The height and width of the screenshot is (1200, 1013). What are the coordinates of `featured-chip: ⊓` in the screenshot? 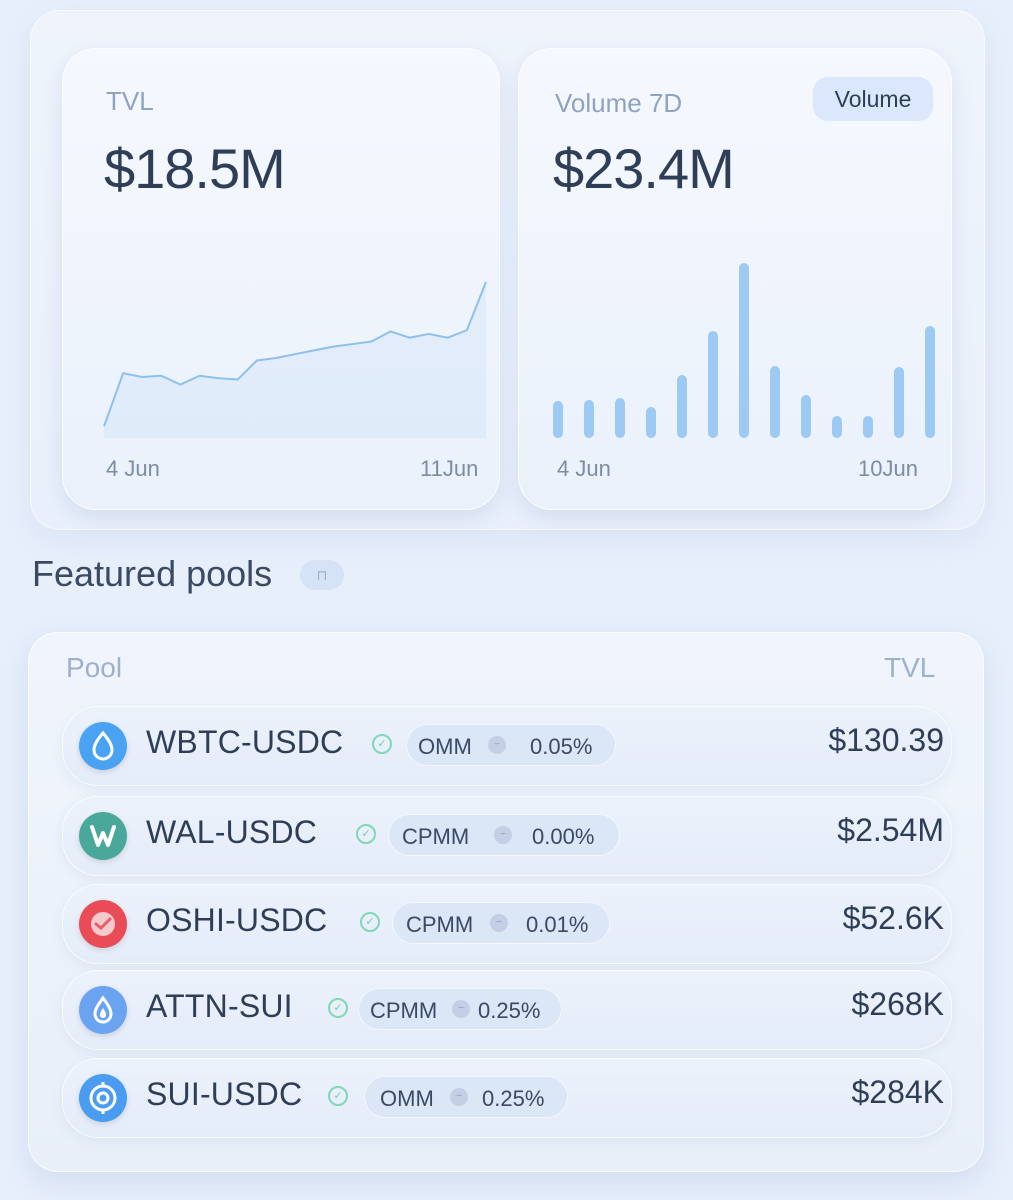 It's located at (322, 575).